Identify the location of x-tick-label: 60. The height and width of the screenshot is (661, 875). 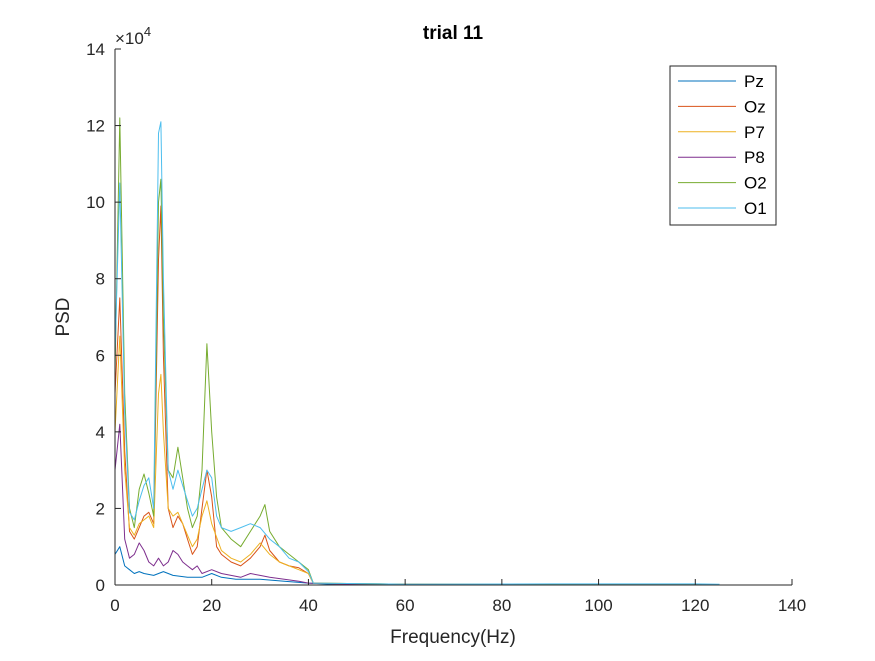
(405, 605).